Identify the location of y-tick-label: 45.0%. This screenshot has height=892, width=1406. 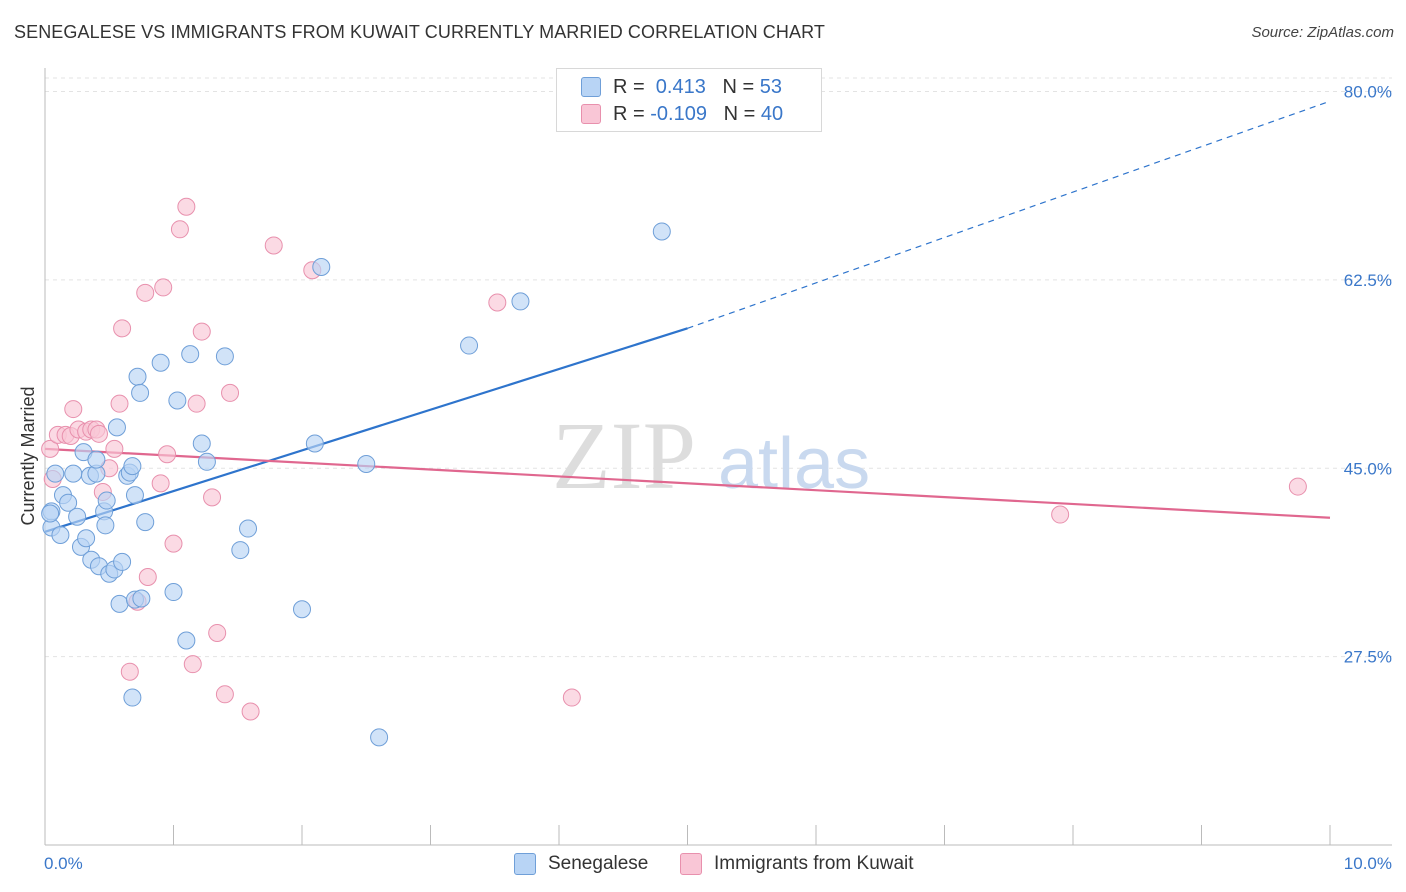
(1368, 468).